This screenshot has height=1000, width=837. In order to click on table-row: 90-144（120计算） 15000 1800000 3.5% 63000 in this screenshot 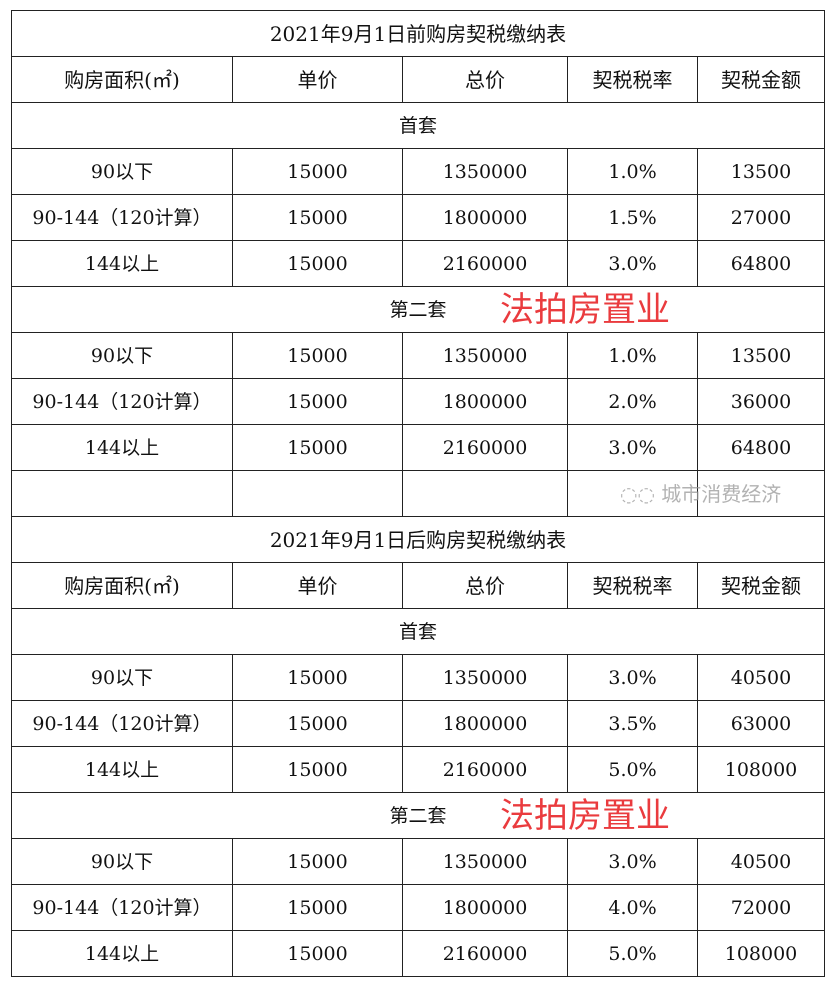, I will do `click(418, 723)`.